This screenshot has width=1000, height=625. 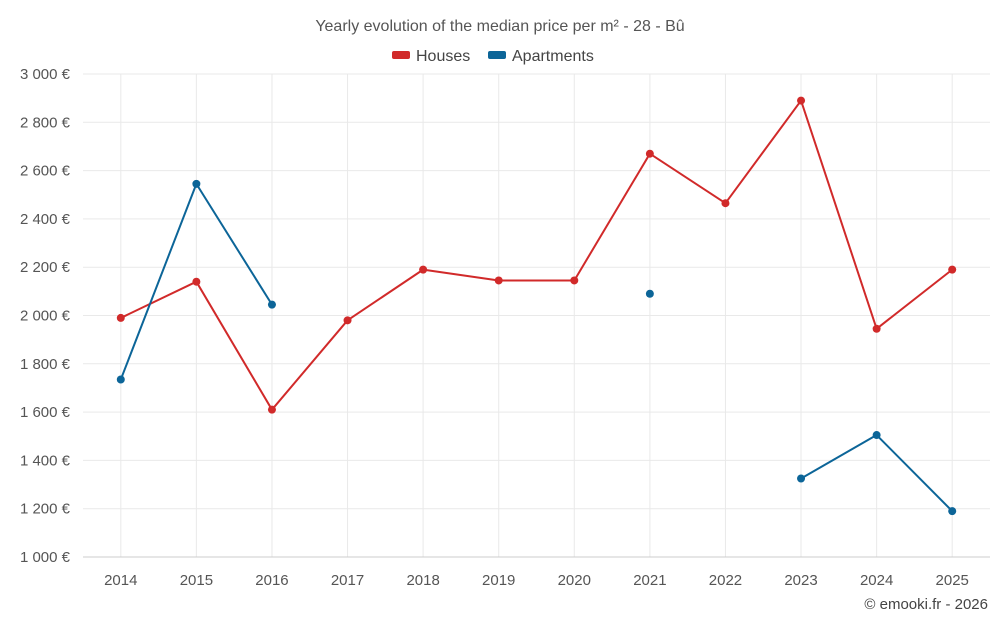 I want to click on y-tick-label: 2 200 €, so click(x=45, y=267).